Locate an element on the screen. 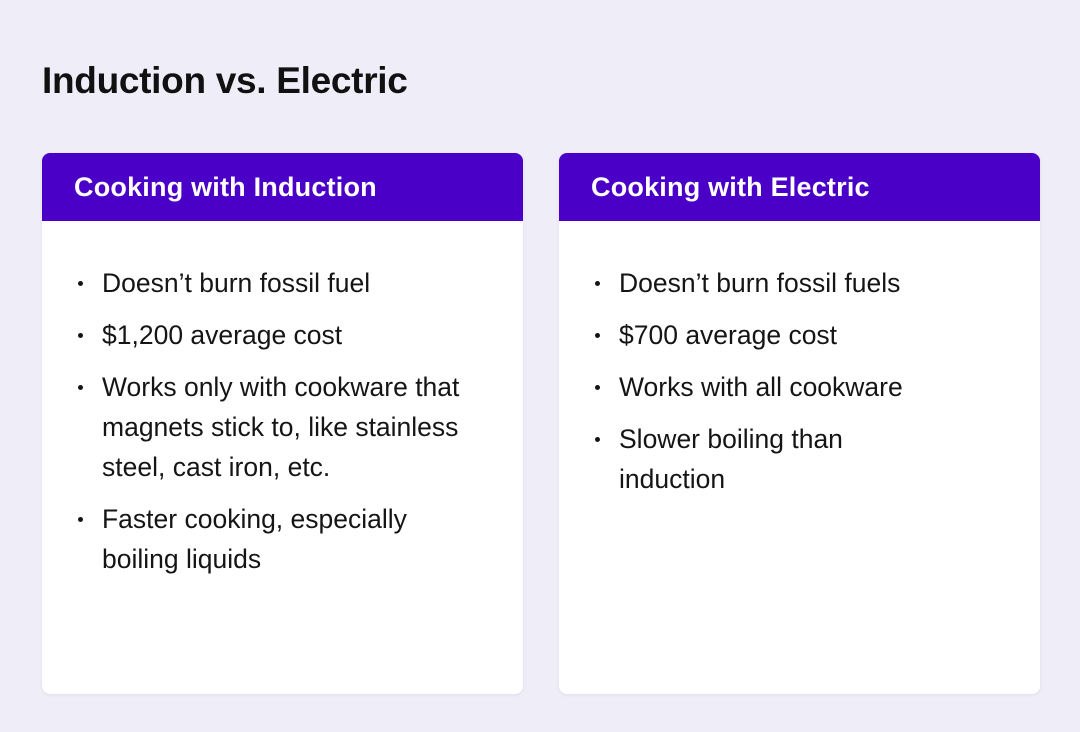  item-text: Works with all cookware is located at coordinates (761, 387).